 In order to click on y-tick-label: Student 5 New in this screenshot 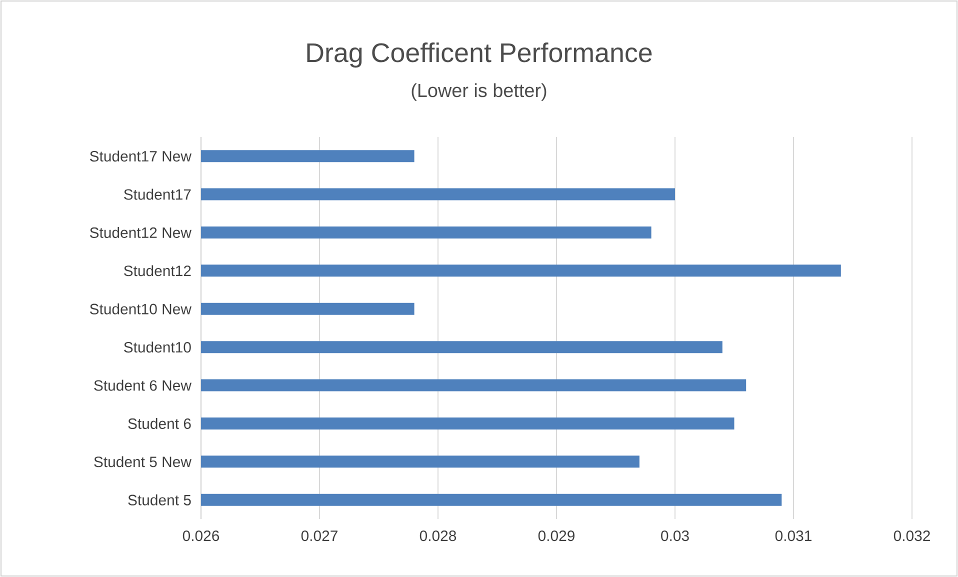, I will do `click(143, 462)`.